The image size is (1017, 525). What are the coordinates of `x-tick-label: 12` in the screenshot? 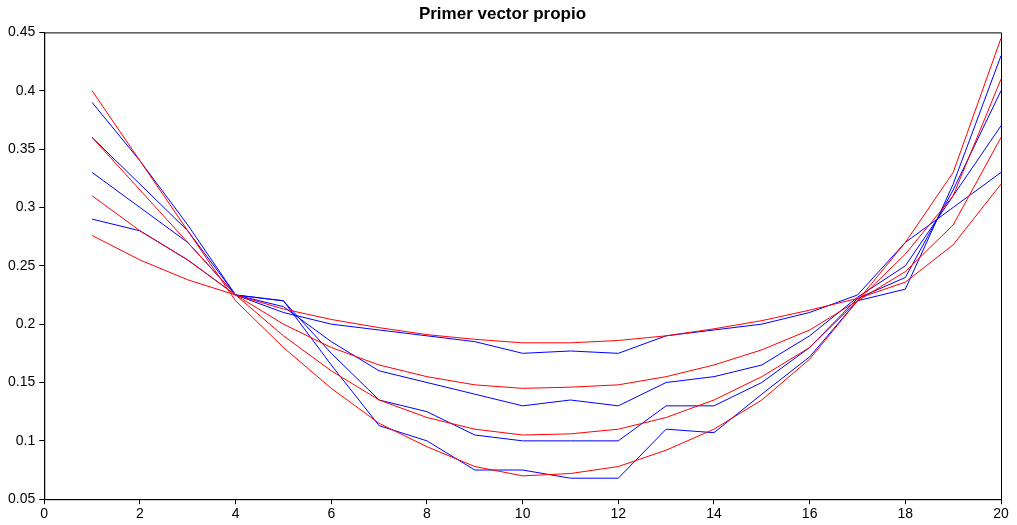 It's located at (618, 513).